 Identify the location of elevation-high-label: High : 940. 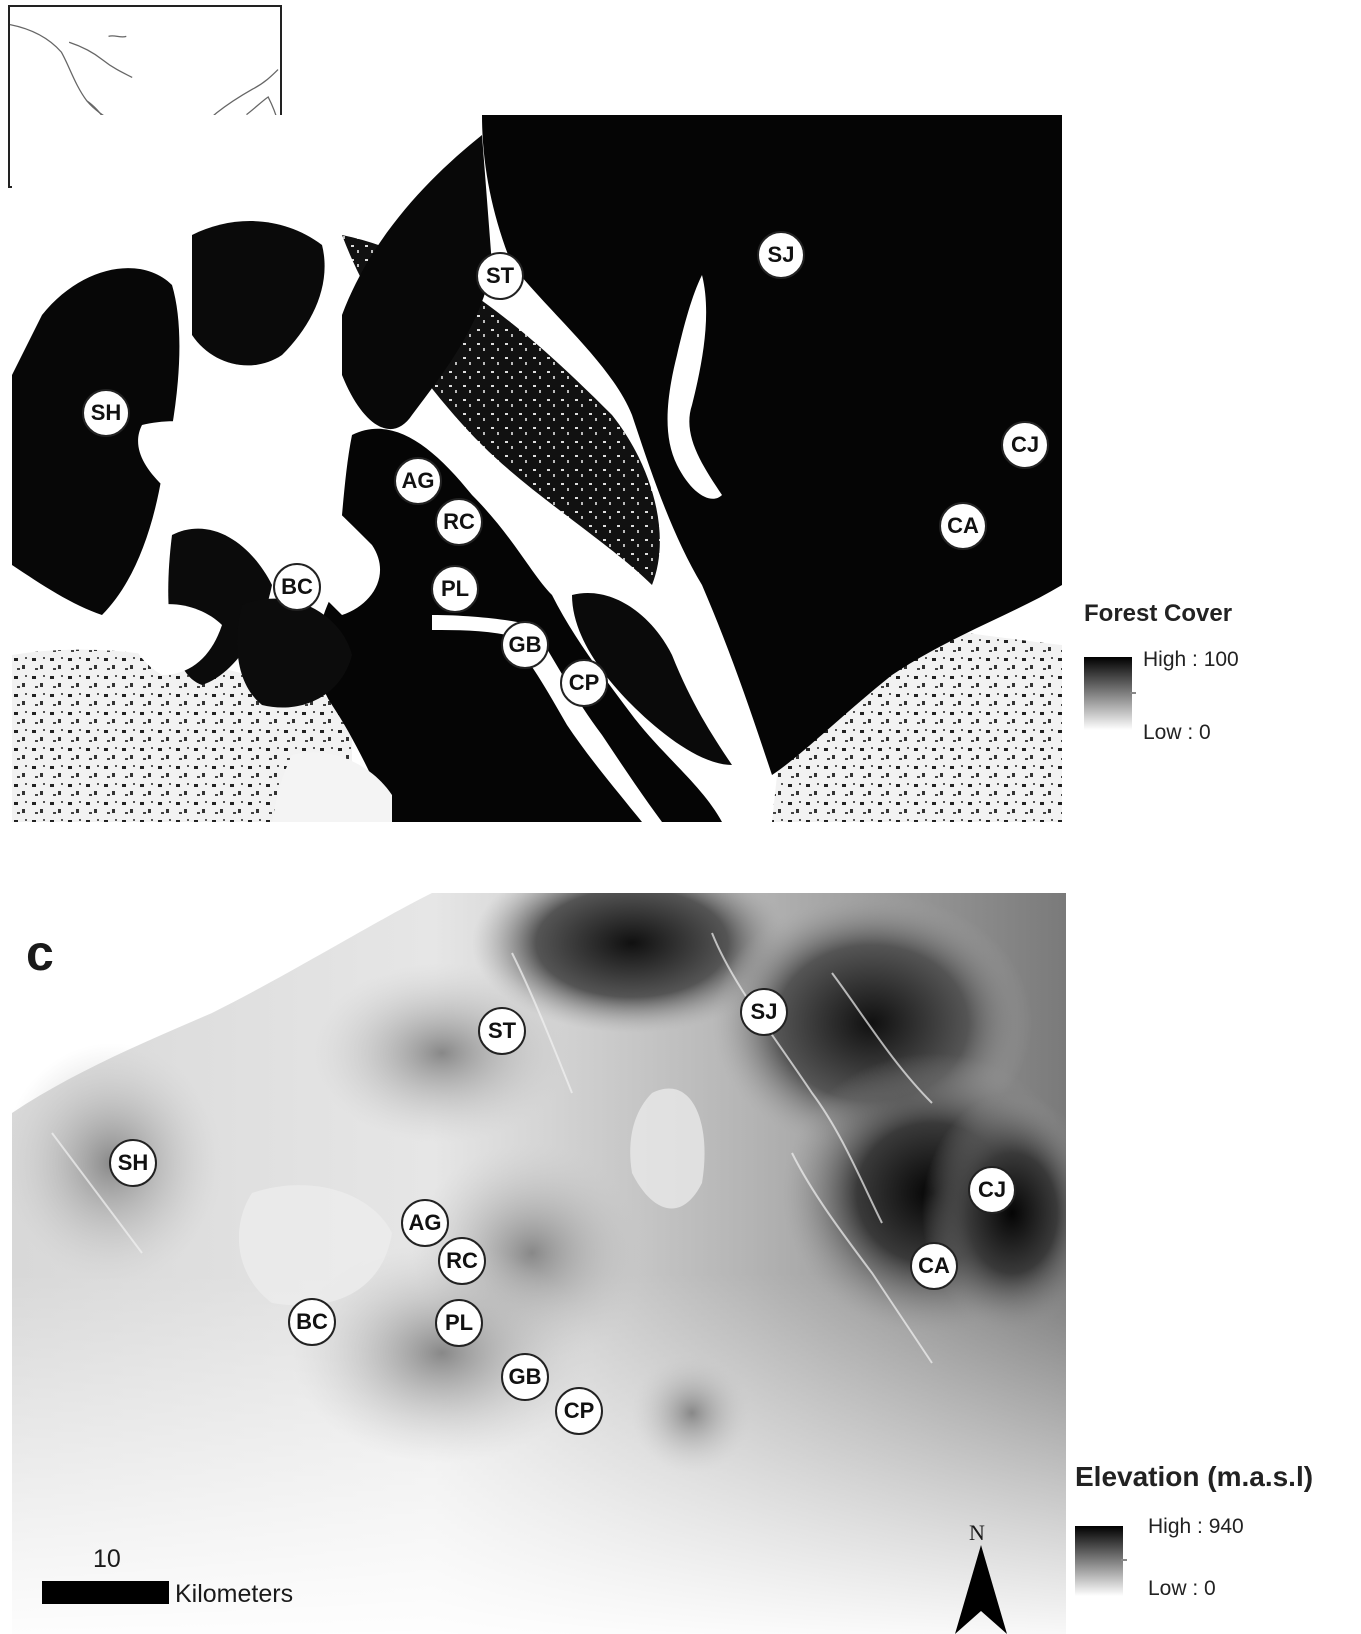
(1196, 1526).